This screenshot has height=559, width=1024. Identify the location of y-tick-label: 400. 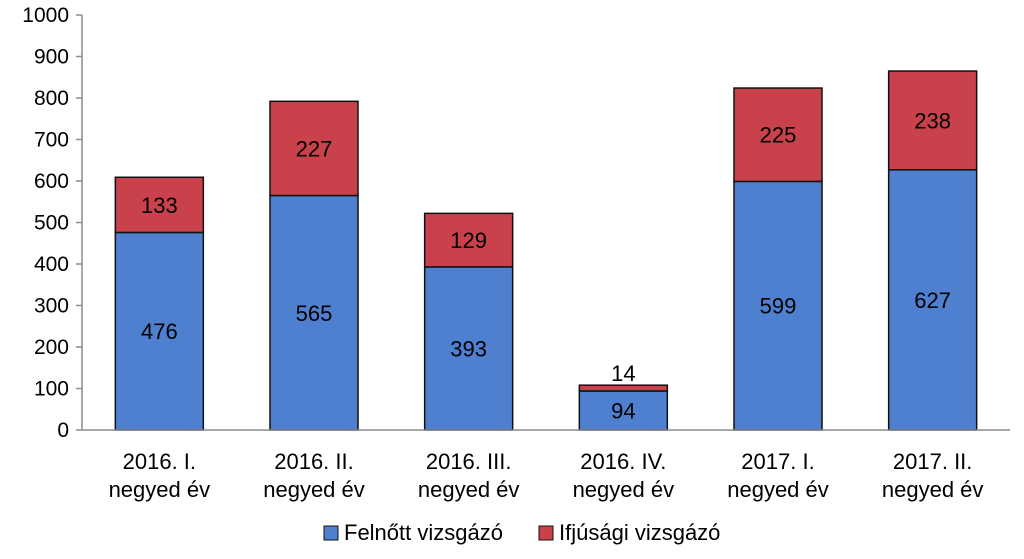
(51, 264).